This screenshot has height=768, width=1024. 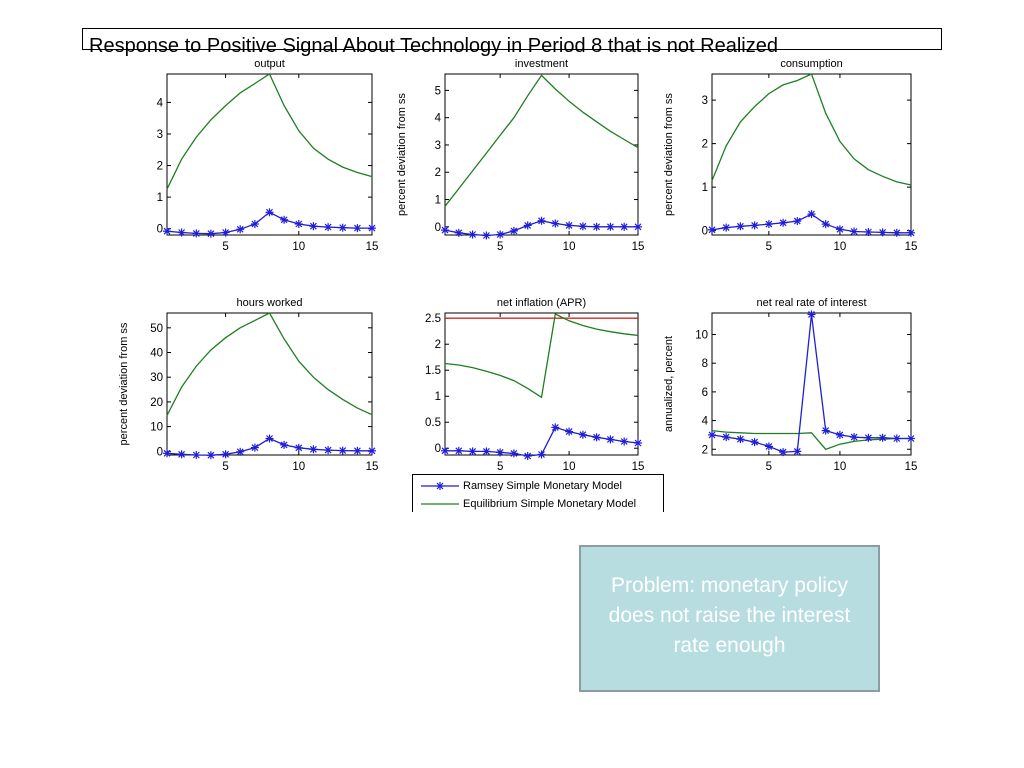 What do you see at coordinates (156, 403) in the screenshot?
I see `y-tick-label: 20` at bounding box center [156, 403].